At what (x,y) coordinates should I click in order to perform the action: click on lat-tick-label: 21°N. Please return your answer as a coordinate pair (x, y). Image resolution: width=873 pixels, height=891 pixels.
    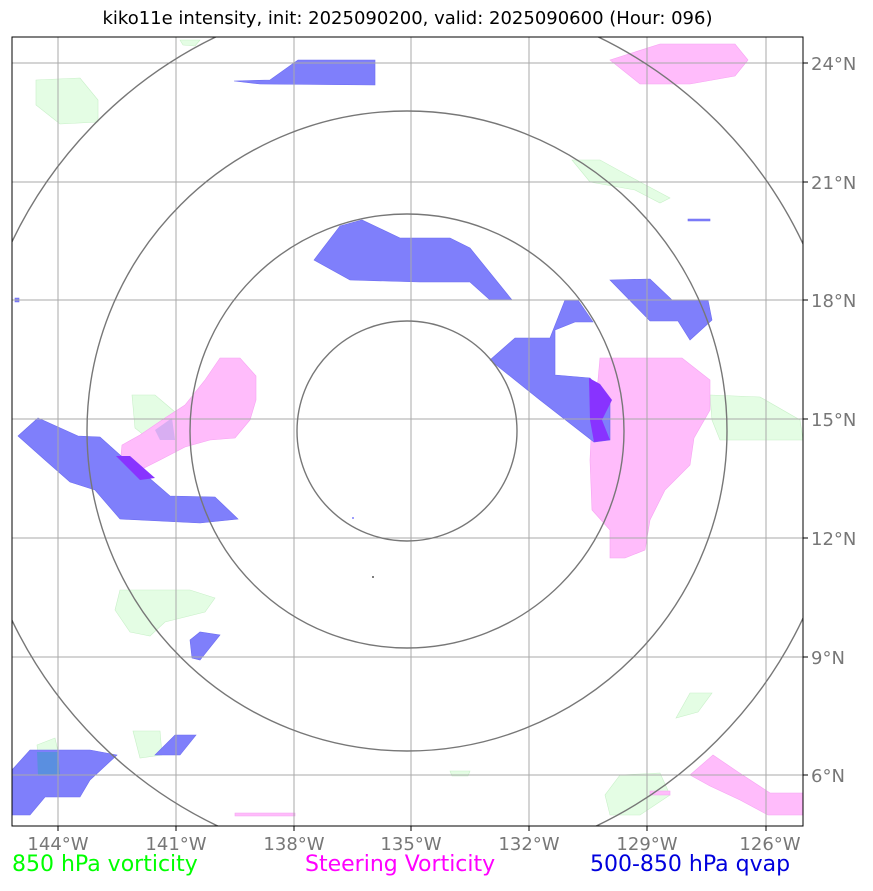
    Looking at the image, I should click on (833, 183).